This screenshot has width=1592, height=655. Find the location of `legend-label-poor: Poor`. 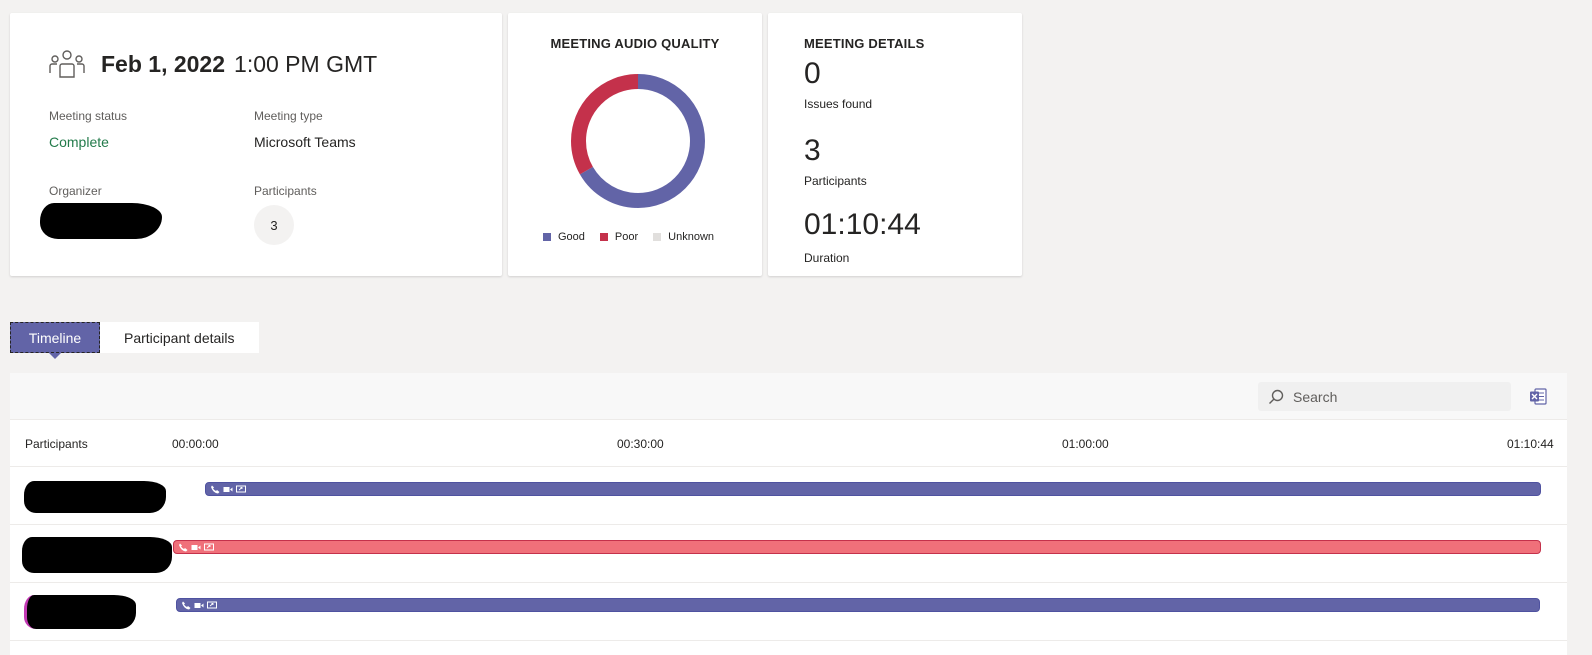

legend-label-poor: Poor is located at coordinates (626, 237).